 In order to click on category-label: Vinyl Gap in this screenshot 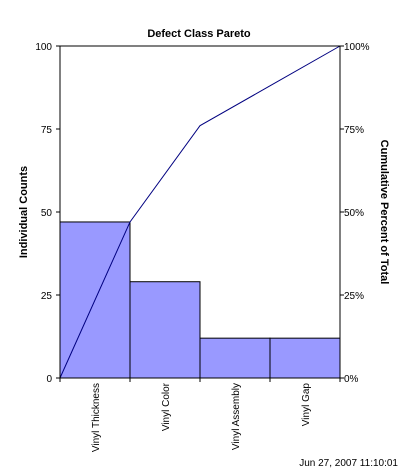, I will do `click(306, 405)`.